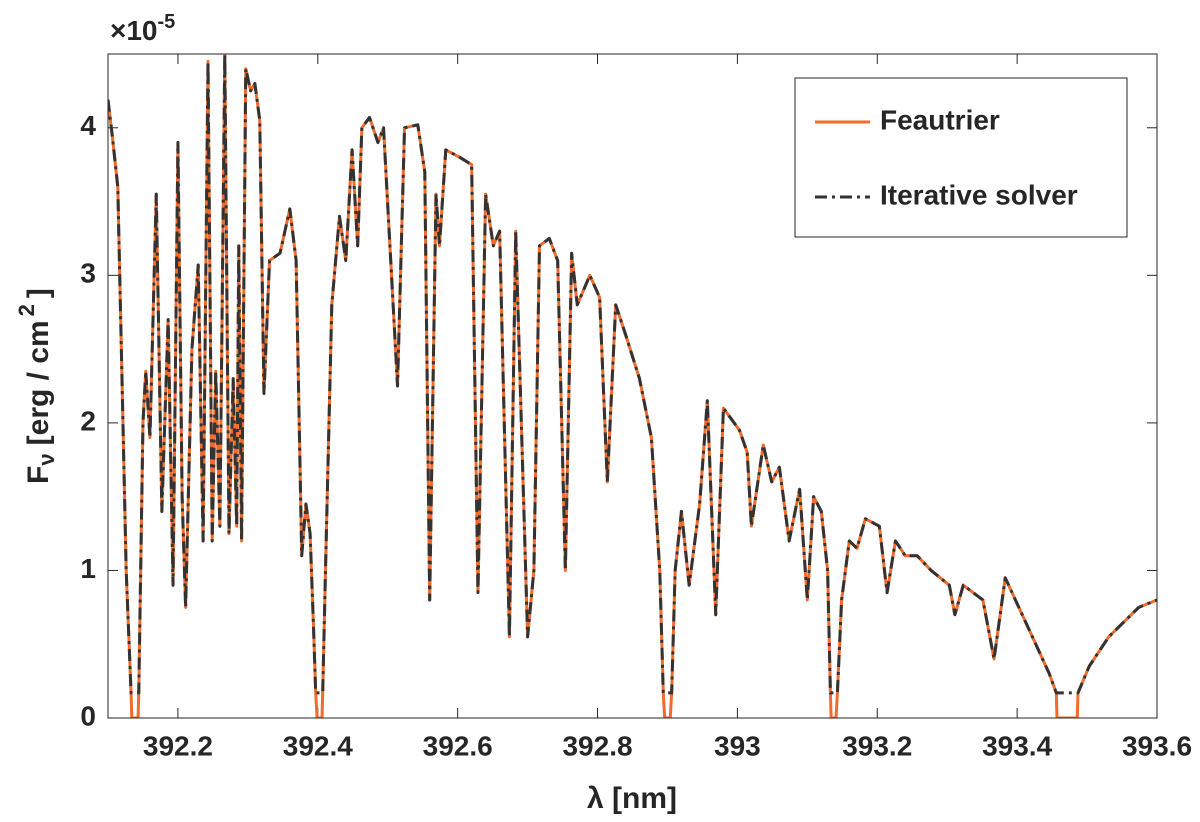 Image resolution: width=1200 pixels, height=822 pixels. What do you see at coordinates (38, 293) in the screenshot?
I see `y-label-end: ]` at bounding box center [38, 293].